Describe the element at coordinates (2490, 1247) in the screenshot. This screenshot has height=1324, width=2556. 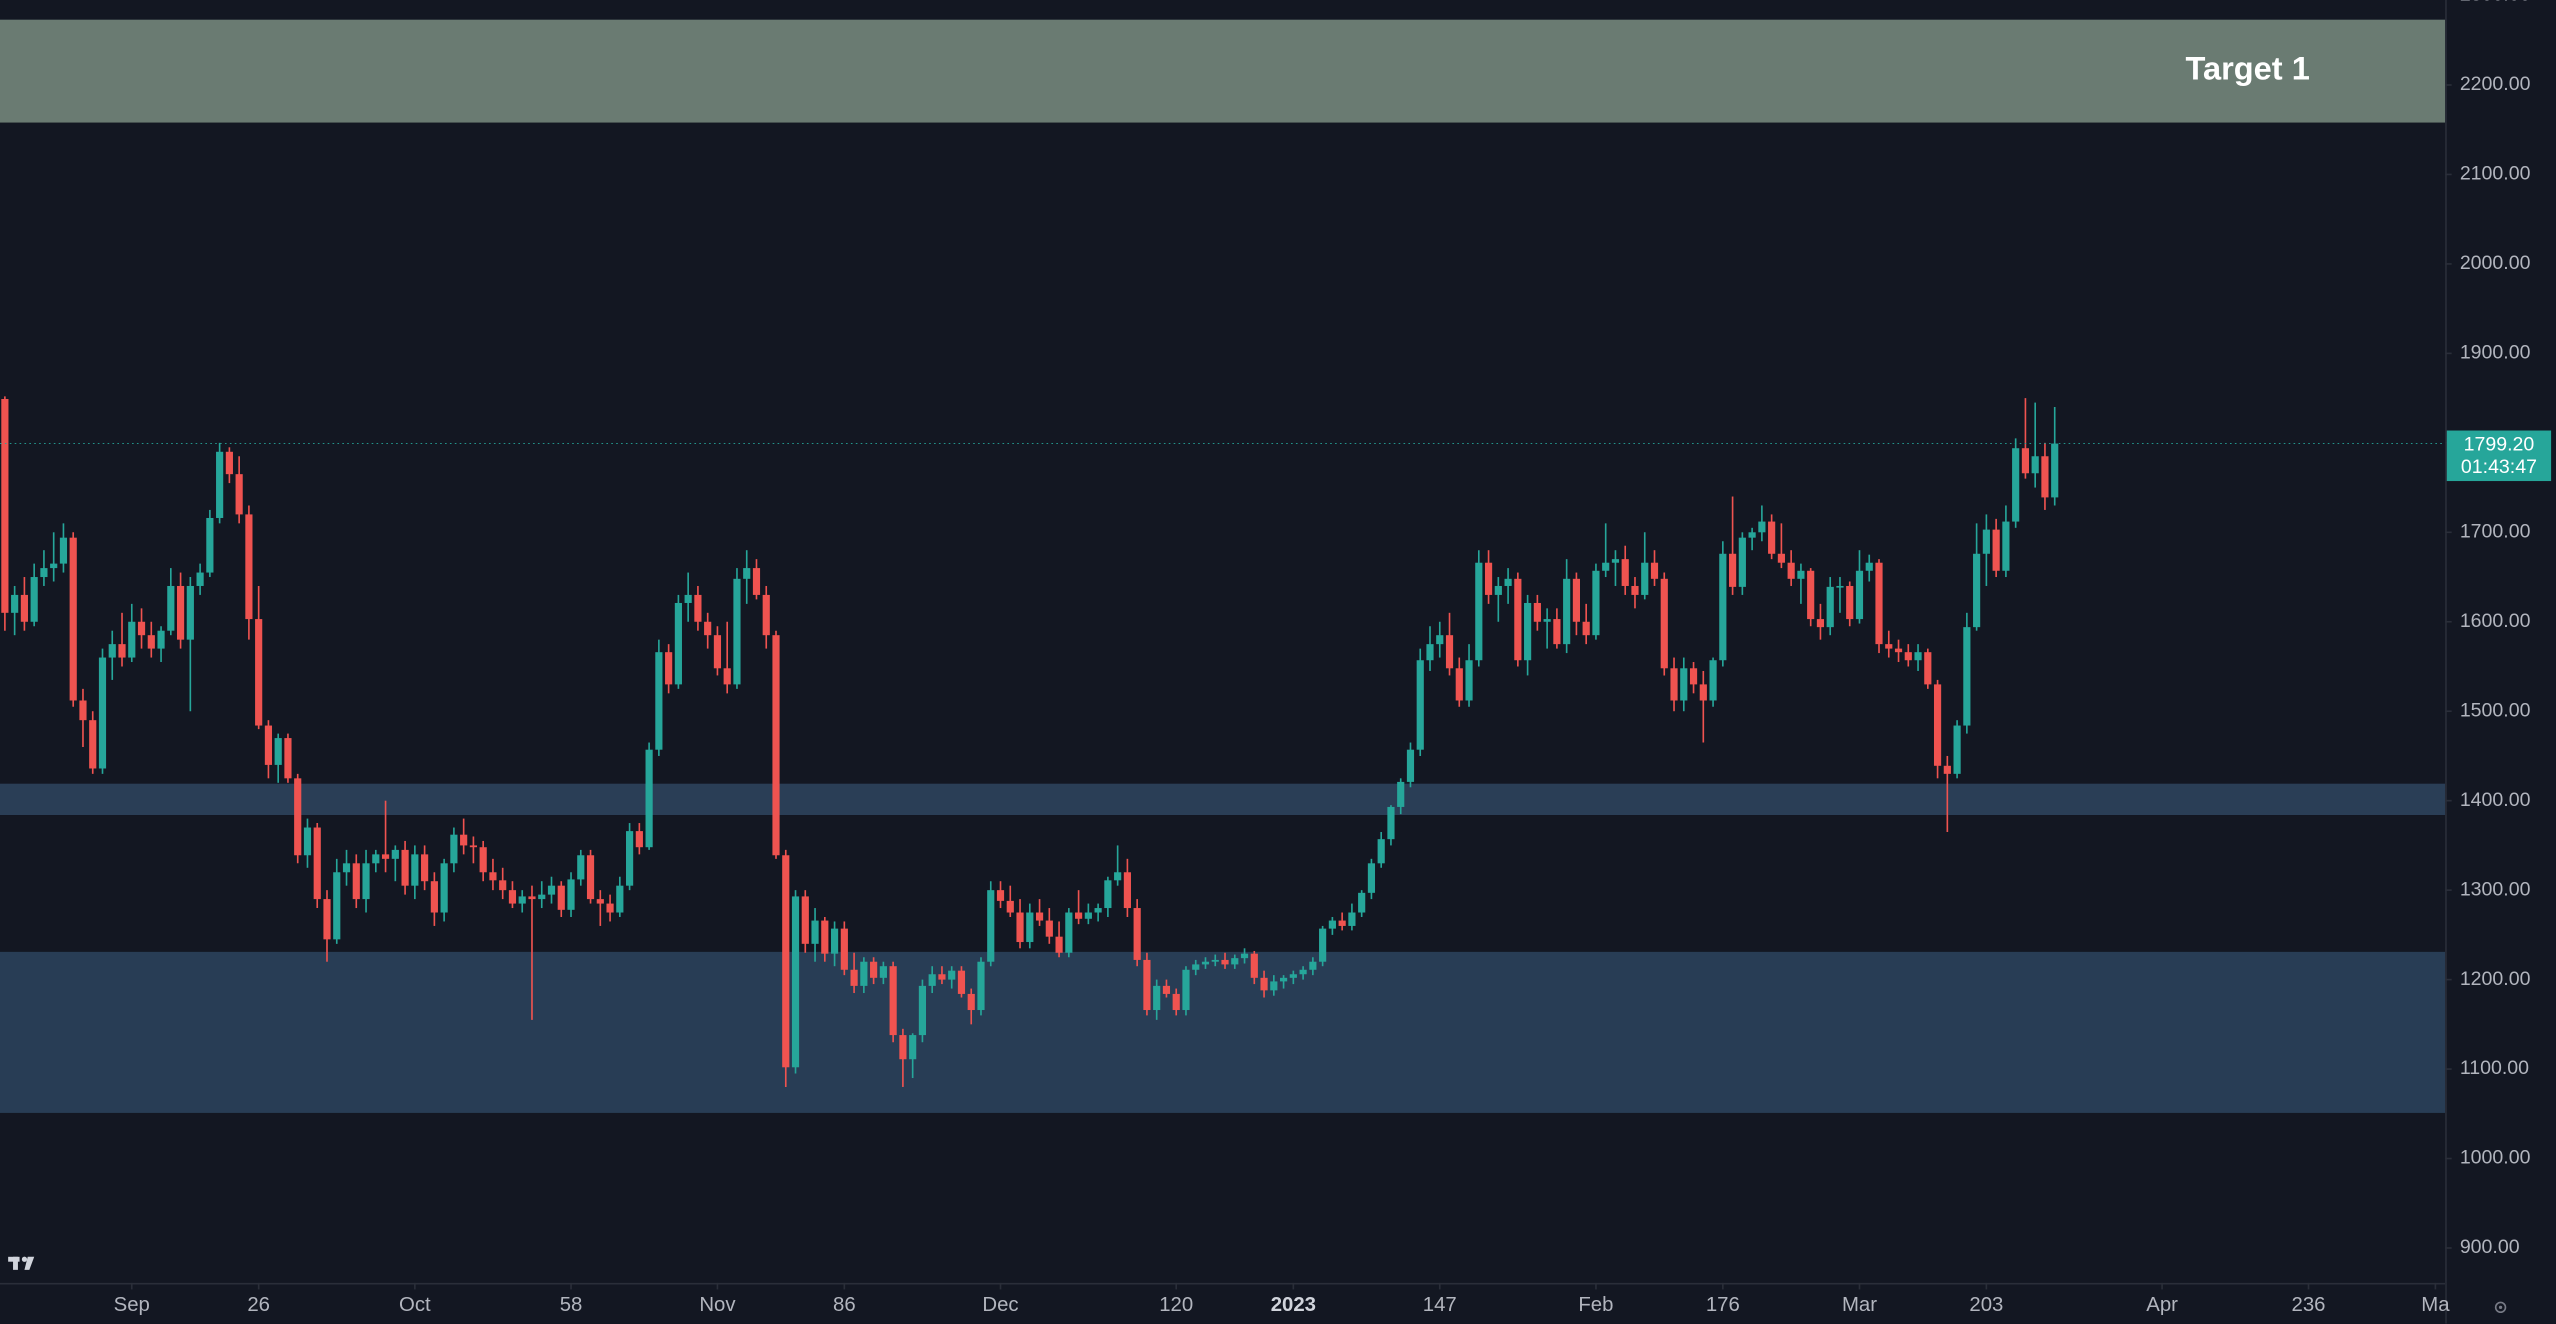
I see `y-tick-label: 900.00` at that location.